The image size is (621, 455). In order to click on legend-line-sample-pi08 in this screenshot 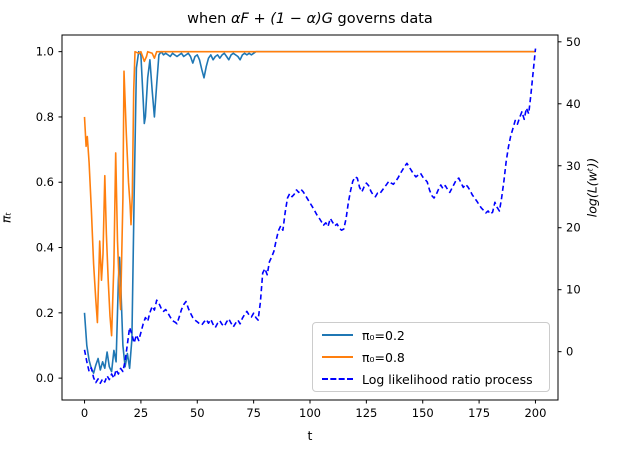, I will do `click(337, 357)`.